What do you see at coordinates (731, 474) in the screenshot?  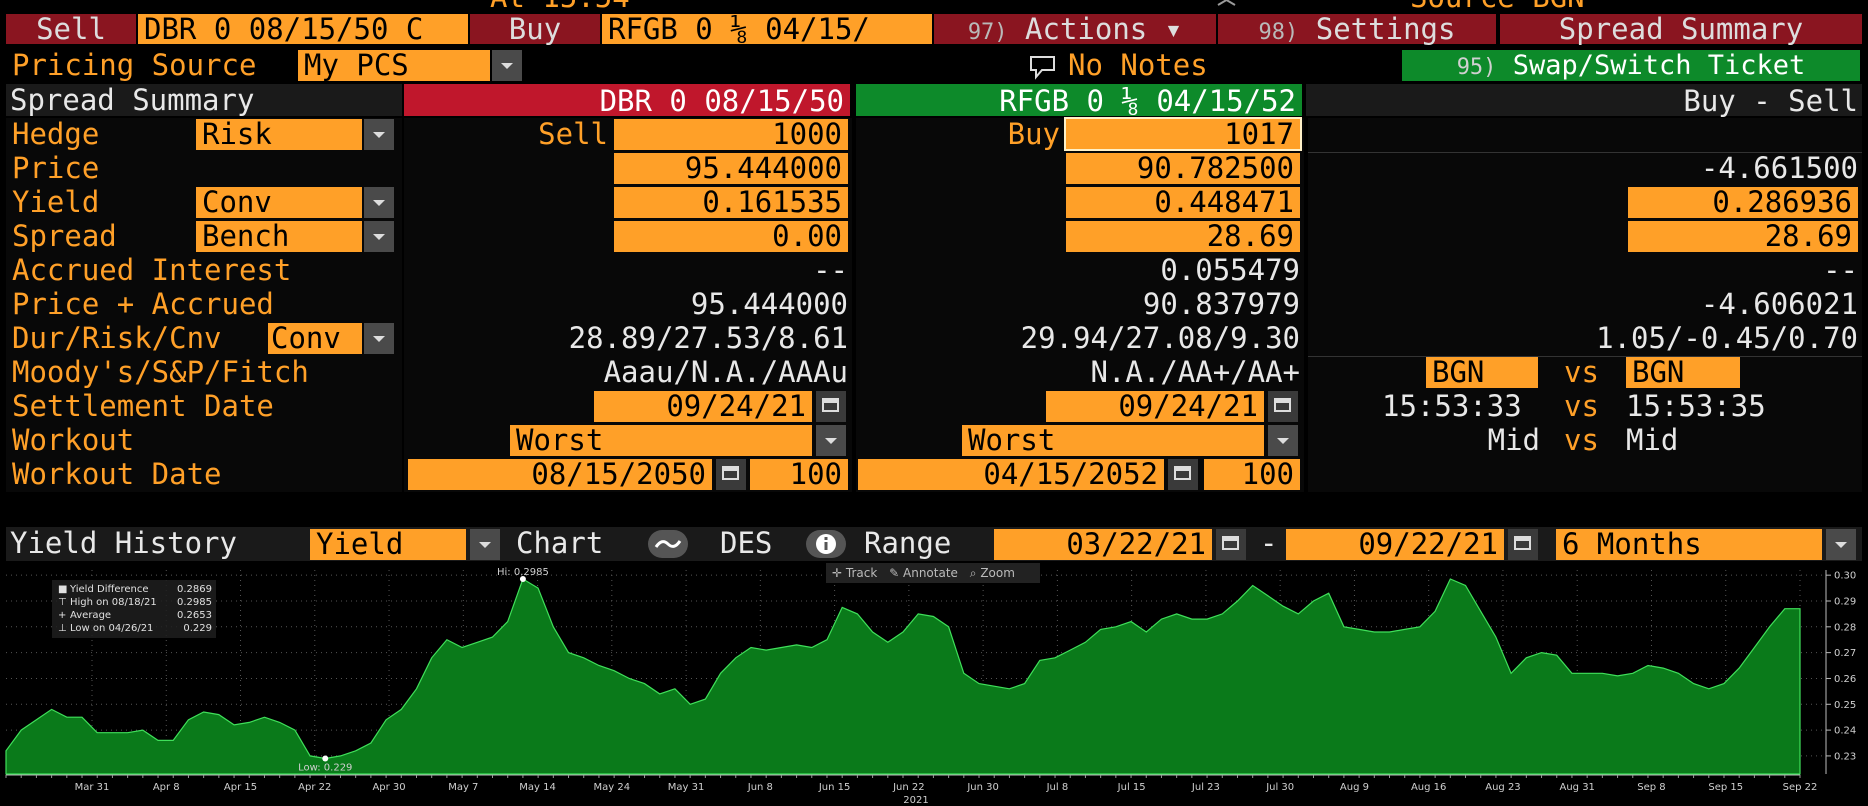 I see `sell-workout-date-calendar-icon` at bounding box center [731, 474].